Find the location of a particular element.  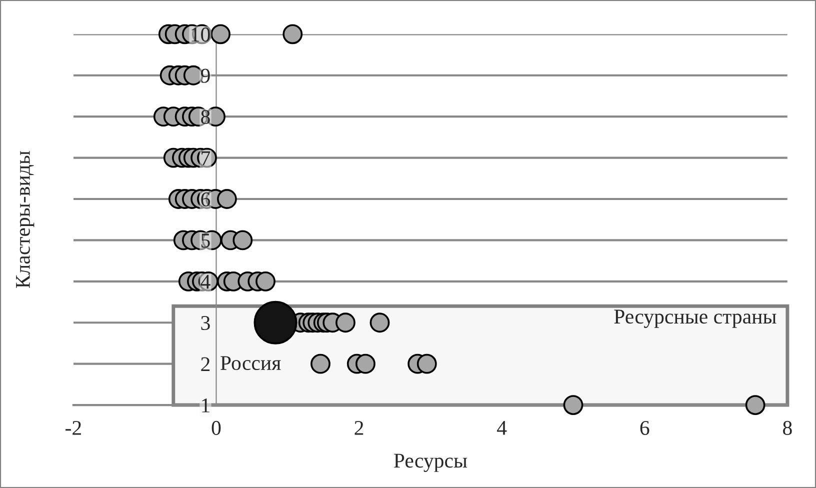

y-tick-label: 3 is located at coordinates (205, 323).